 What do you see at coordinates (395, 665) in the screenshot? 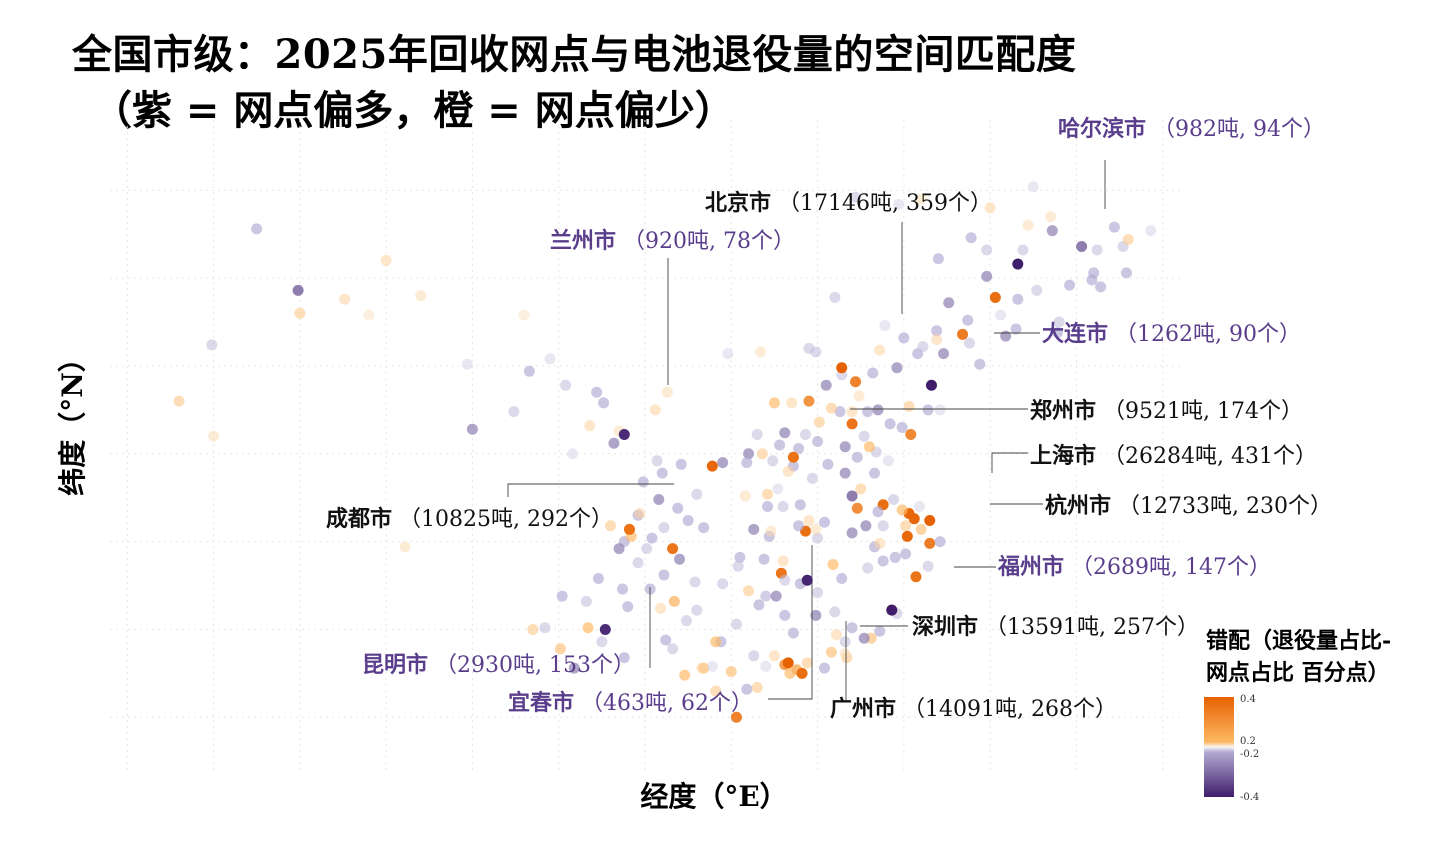
I see `city-label-name: 昆明市` at bounding box center [395, 665].